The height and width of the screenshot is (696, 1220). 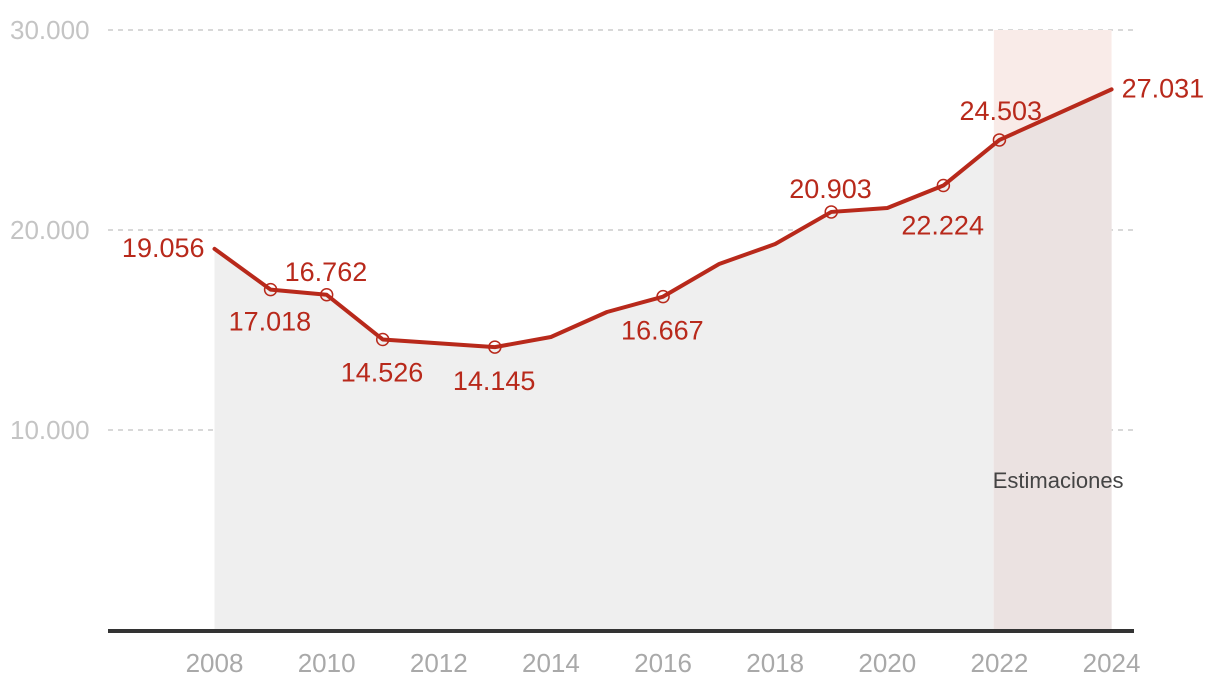 What do you see at coordinates (942, 226) in the screenshot?
I see `data-label: 22.224` at bounding box center [942, 226].